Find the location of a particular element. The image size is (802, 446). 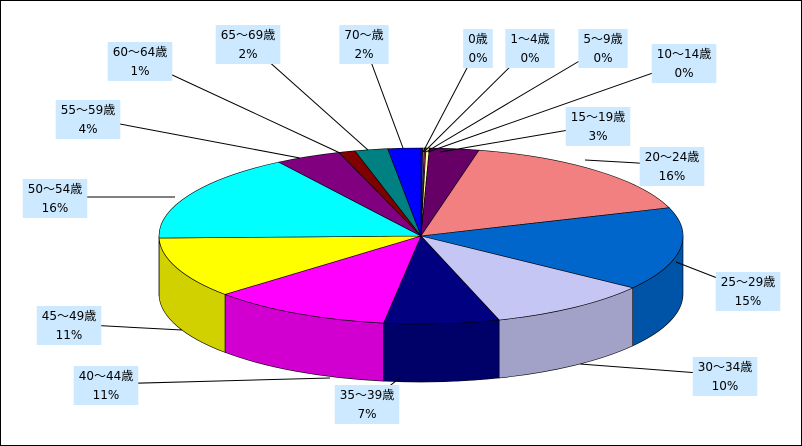

percent-label-11: 16% is located at coordinates (55, 208).